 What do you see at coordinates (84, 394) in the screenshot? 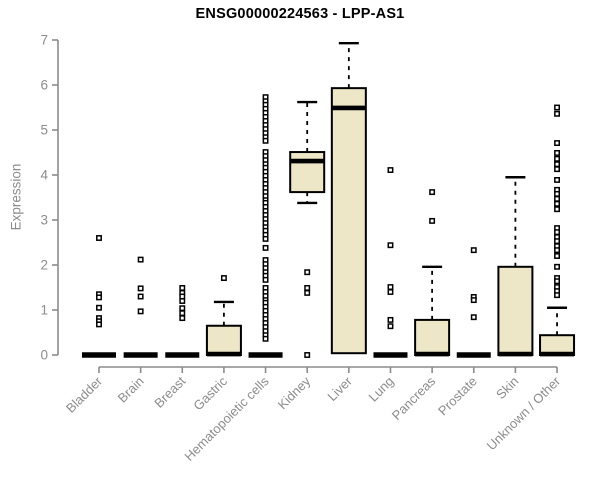
I see `x-tick-label: Bladder` at bounding box center [84, 394].